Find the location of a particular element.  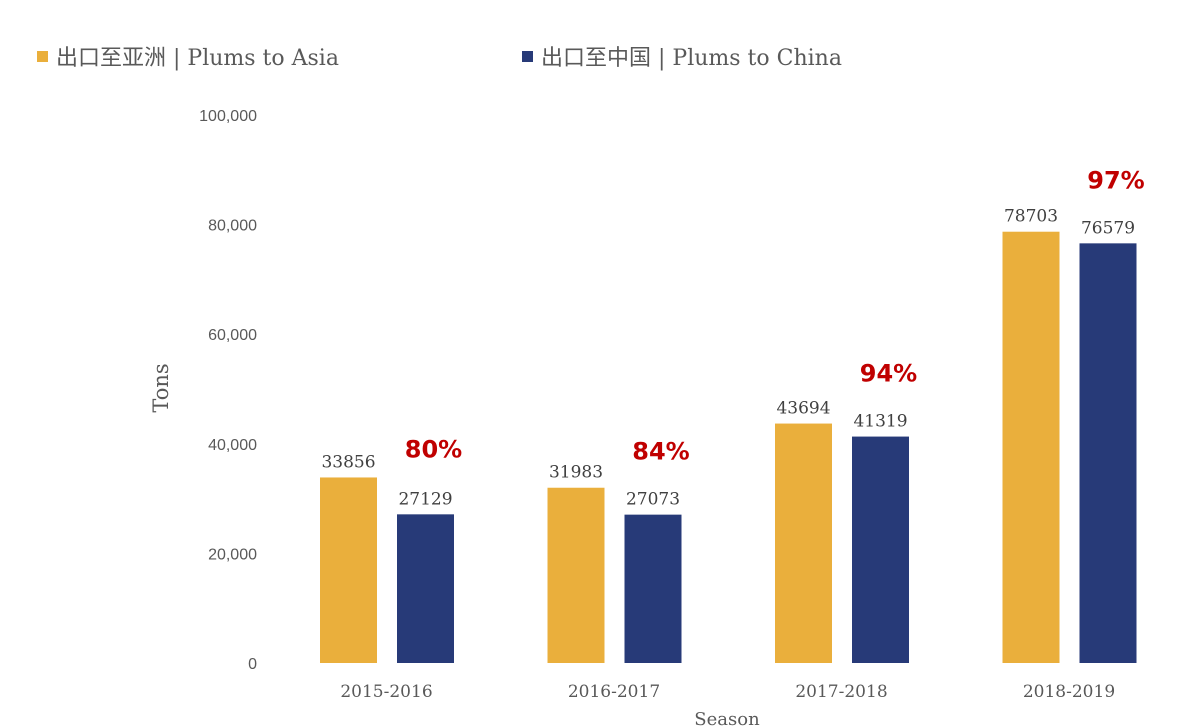

bar-value-label: 27073 is located at coordinates (653, 500).